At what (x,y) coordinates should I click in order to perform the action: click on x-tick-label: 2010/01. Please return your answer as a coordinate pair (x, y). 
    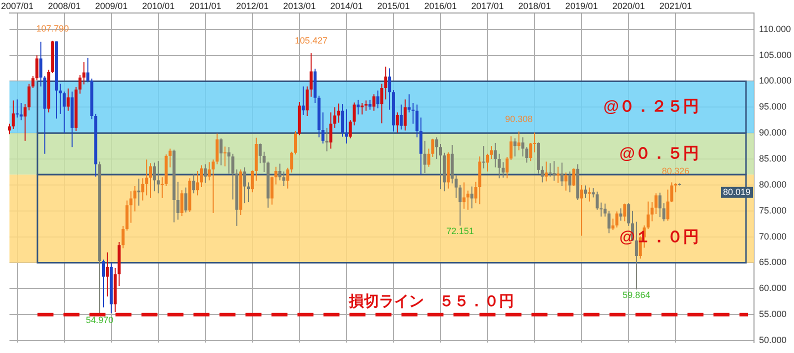
    Looking at the image, I should click on (158, 5).